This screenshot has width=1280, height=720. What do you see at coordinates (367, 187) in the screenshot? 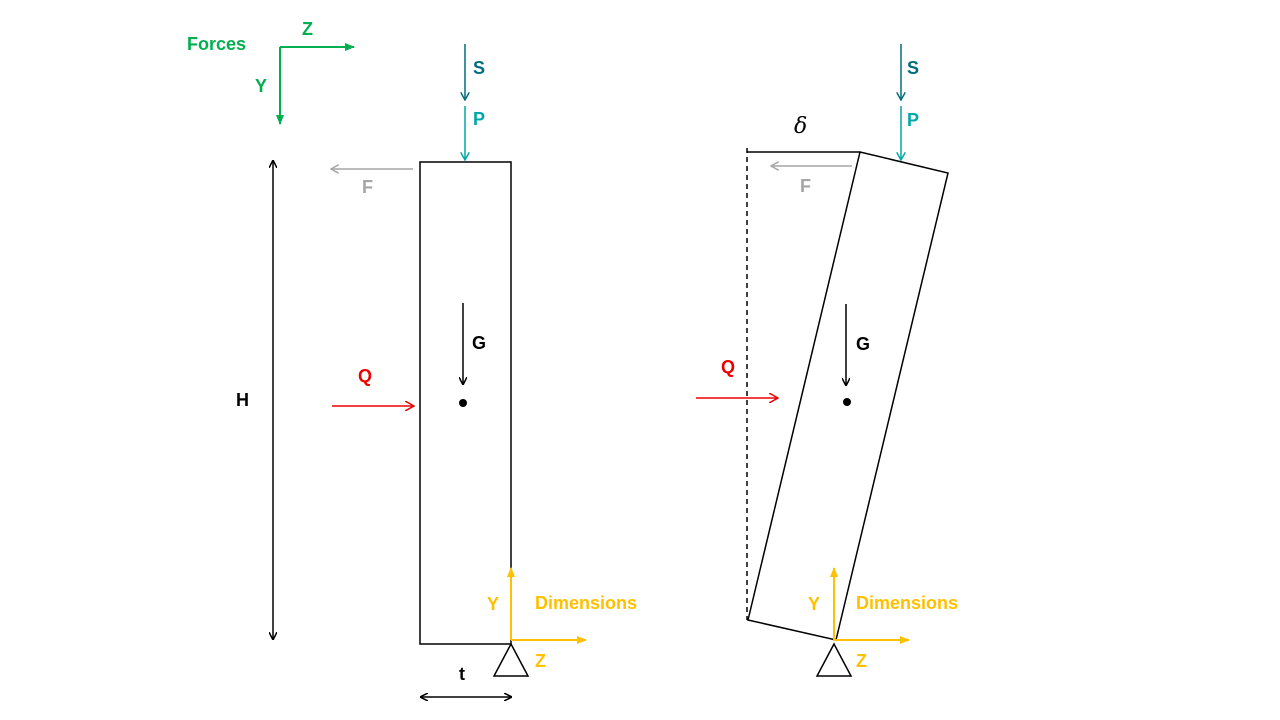
I see `load-f-label: F` at bounding box center [367, 187].